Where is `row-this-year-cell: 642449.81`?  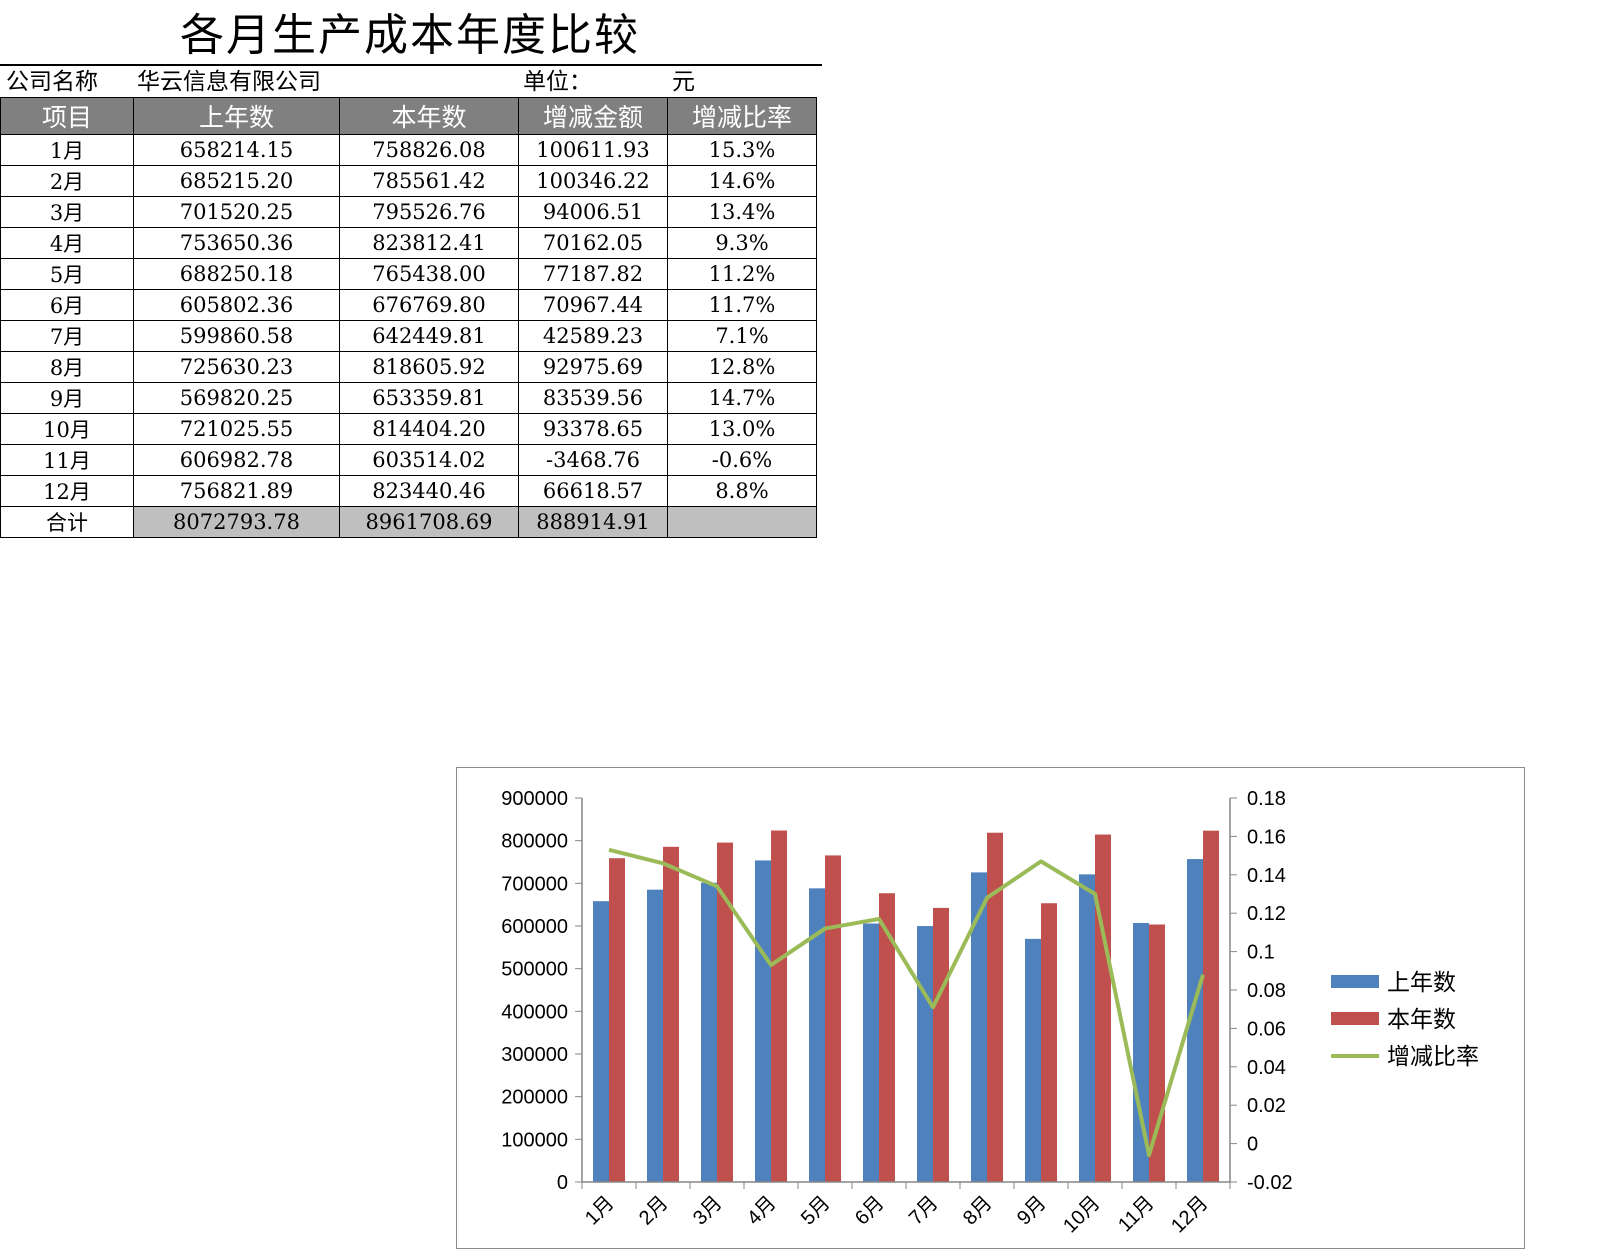
row-this-year-cell: 642449.81 is located at coordinates (429, 336).